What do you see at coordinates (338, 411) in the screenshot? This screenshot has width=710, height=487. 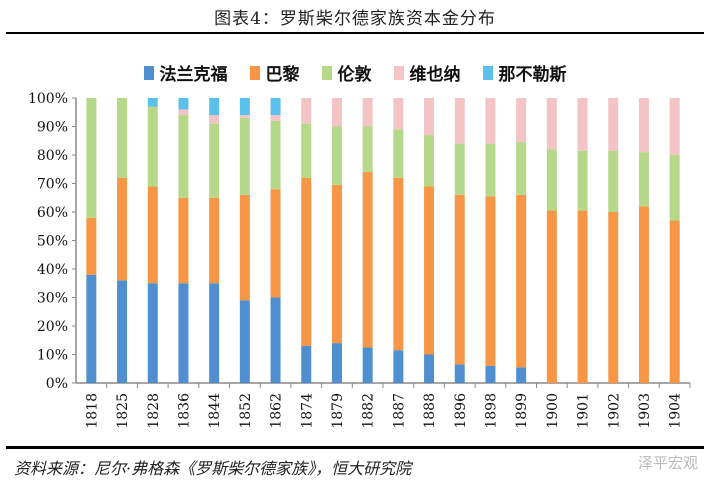 I see `x-tick-label: 1879` at bounding box center [338, 411].